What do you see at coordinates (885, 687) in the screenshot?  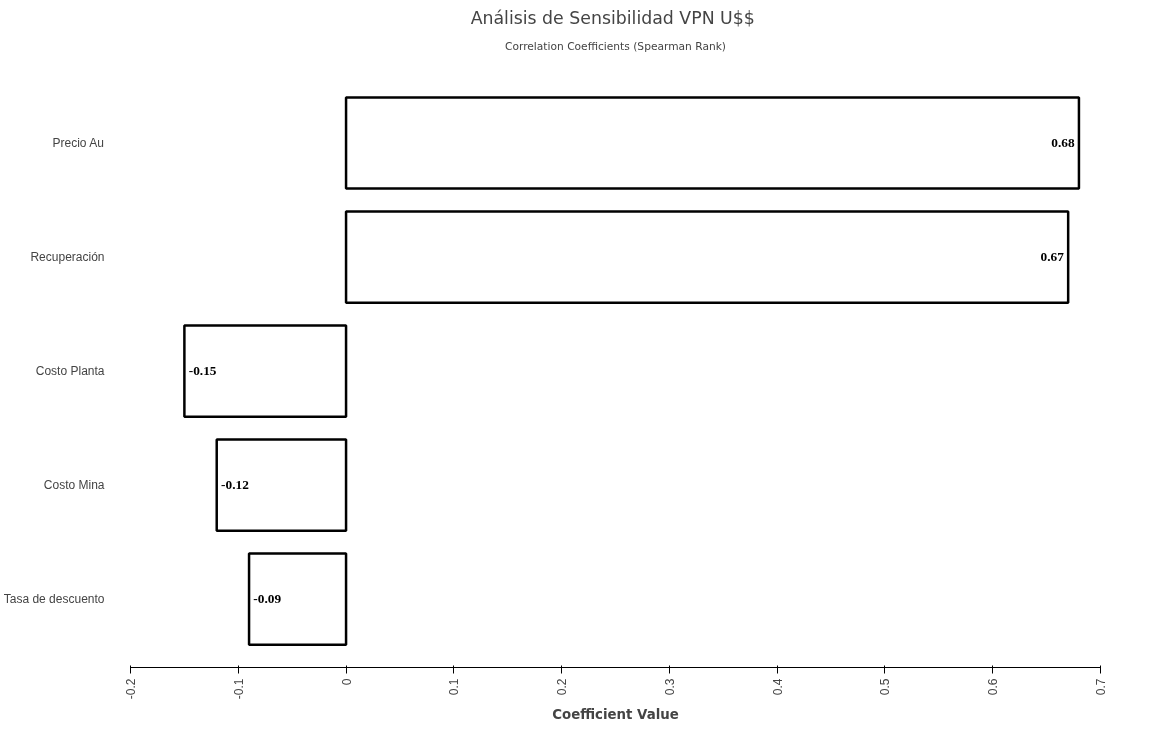 I see `x-tick-label: 0.5` at bounding box center [885, 687].